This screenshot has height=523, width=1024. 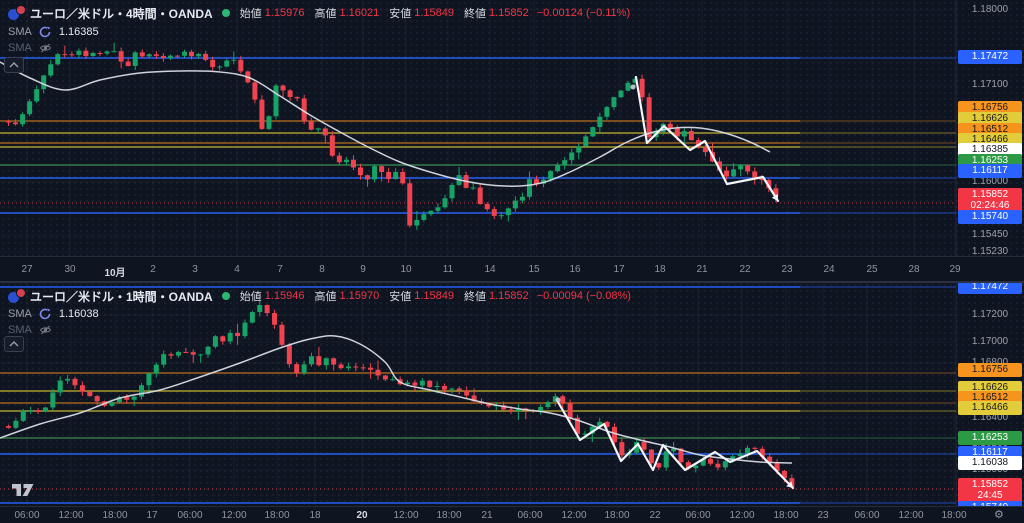 I want to click on settings-gear-icon: ⚙, so click(x=999, y=515).